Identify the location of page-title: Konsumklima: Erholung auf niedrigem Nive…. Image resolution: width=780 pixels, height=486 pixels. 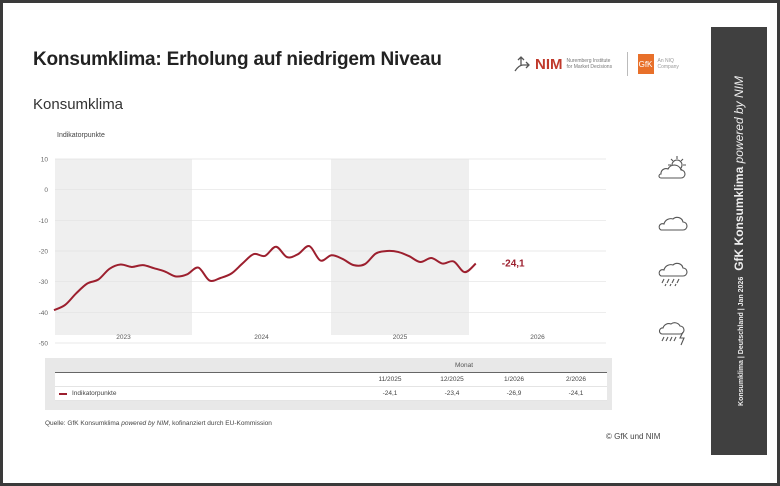
(237, 59).